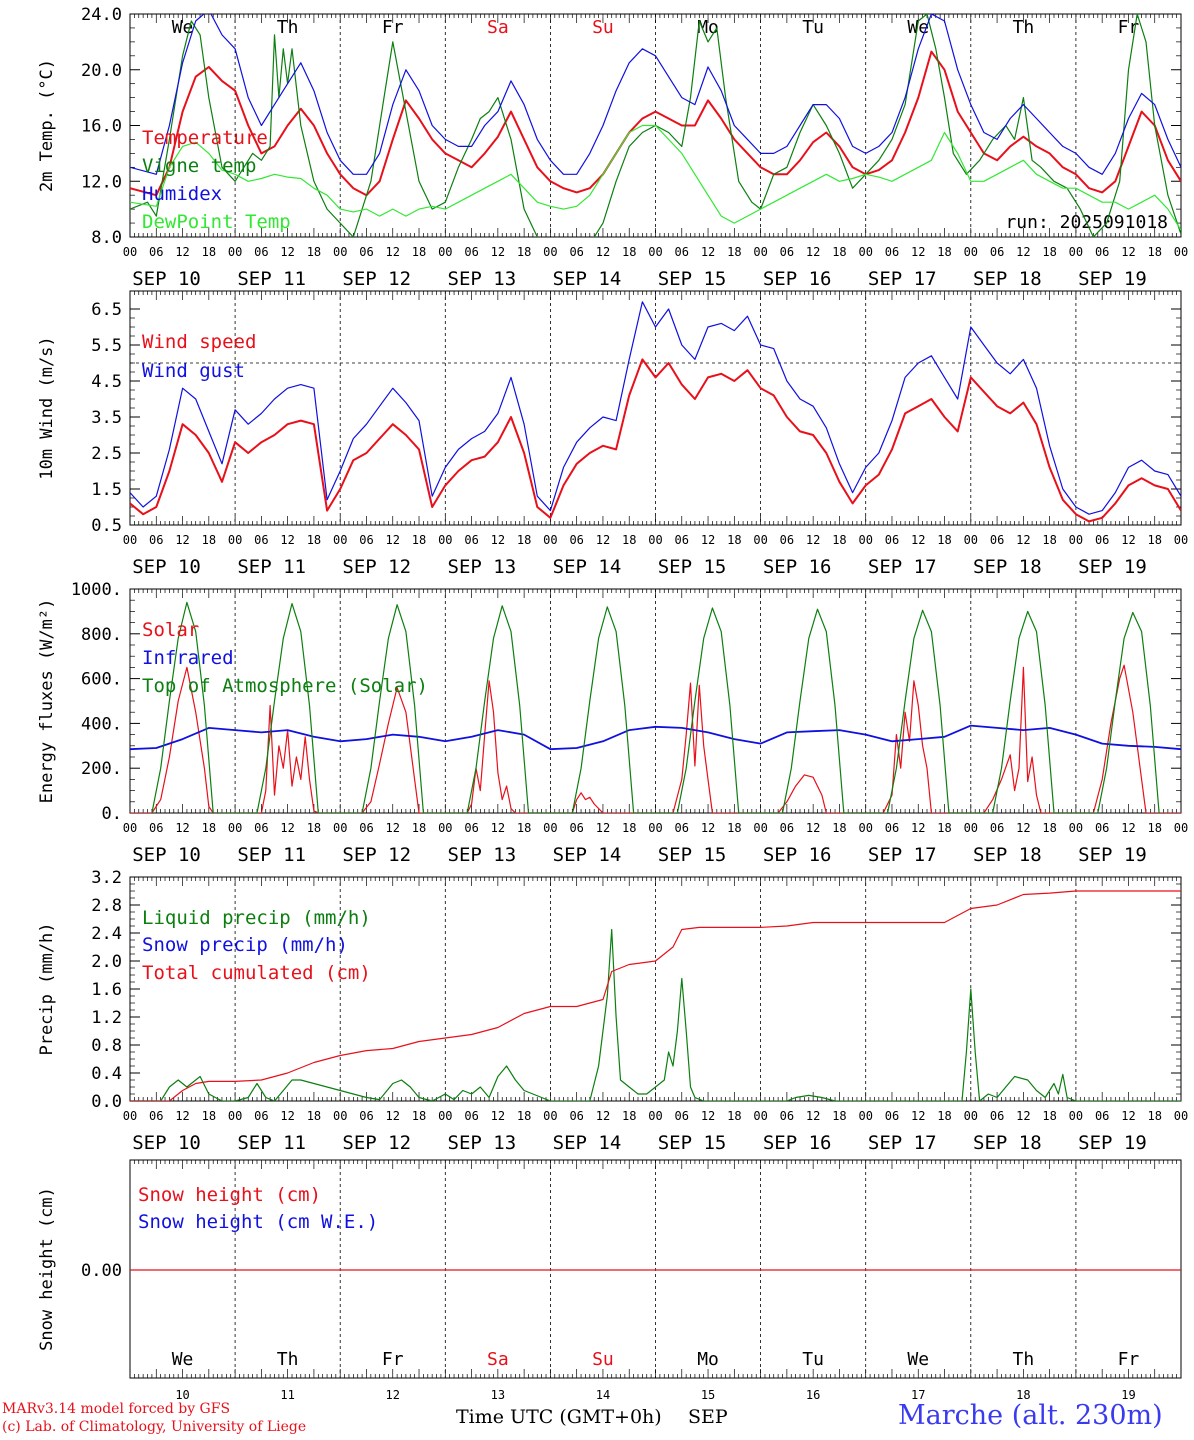 The image size is (1194, 1440). I want to click on legend-entry: Snow height (cm W.E.), so click(258, 1222).